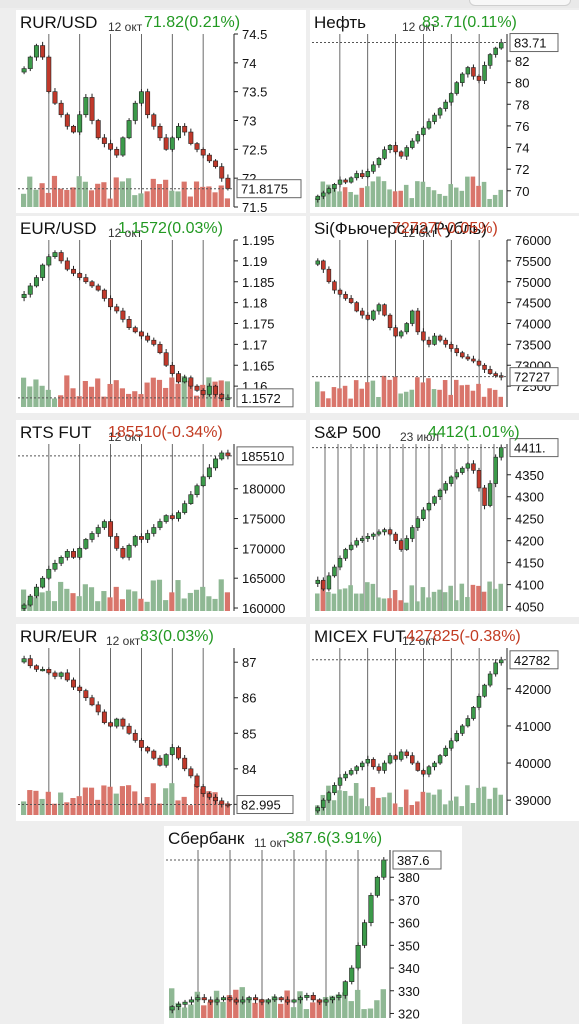 The image size is (579, 1024). I want to click on y-tick-label: 72.5, so click(254, 149).